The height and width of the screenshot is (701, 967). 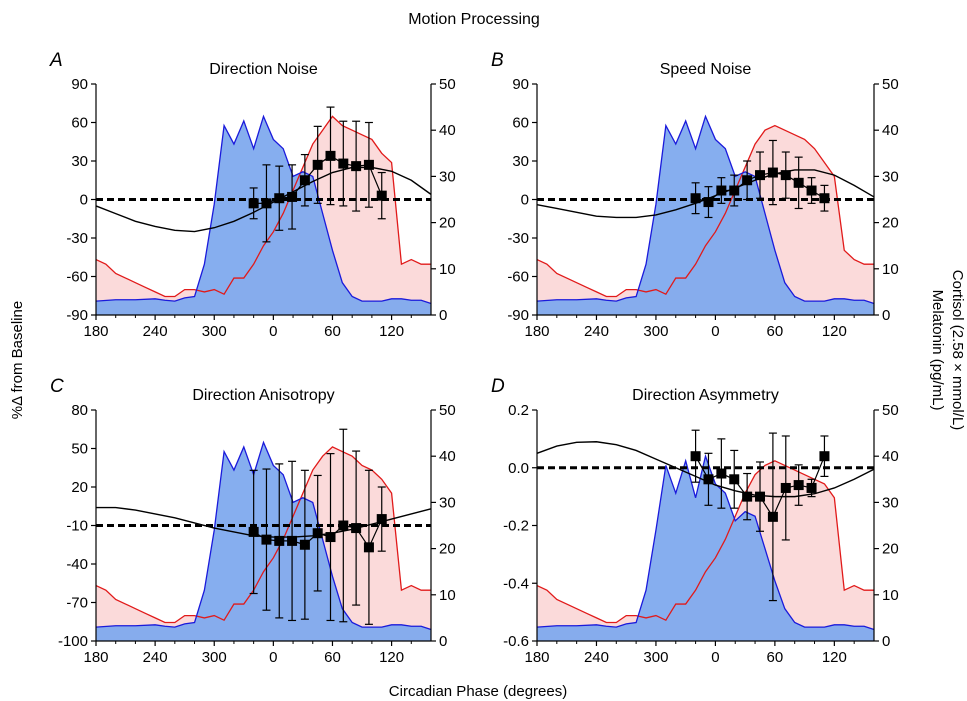 I want to click on y-tick-label-left: 80, so click(x=79, y=410).